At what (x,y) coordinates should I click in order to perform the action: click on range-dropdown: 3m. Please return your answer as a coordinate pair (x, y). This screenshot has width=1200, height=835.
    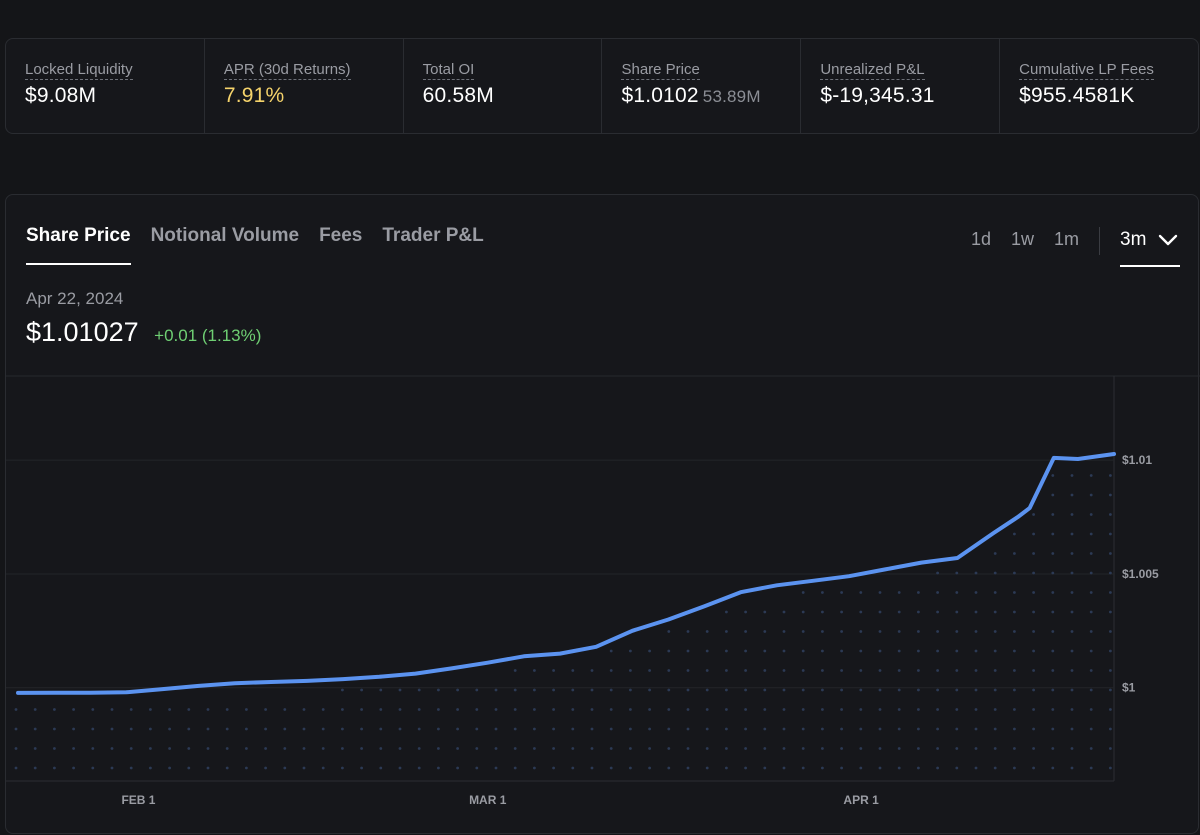
    Looking at the image, I should click on (1150, 248).